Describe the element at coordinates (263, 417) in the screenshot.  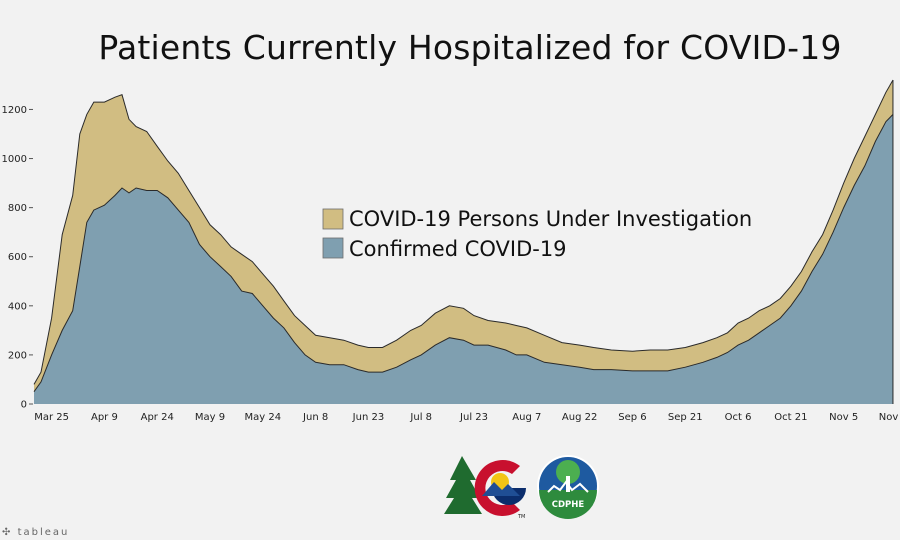
I see `x-tick-label: May 24` at that location.